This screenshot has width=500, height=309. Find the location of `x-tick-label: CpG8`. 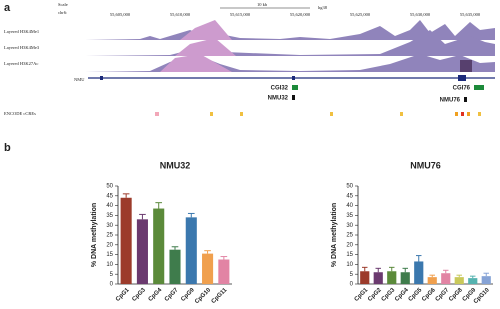

x-tick-label: CpG8 is located at coordinates (456, 295).